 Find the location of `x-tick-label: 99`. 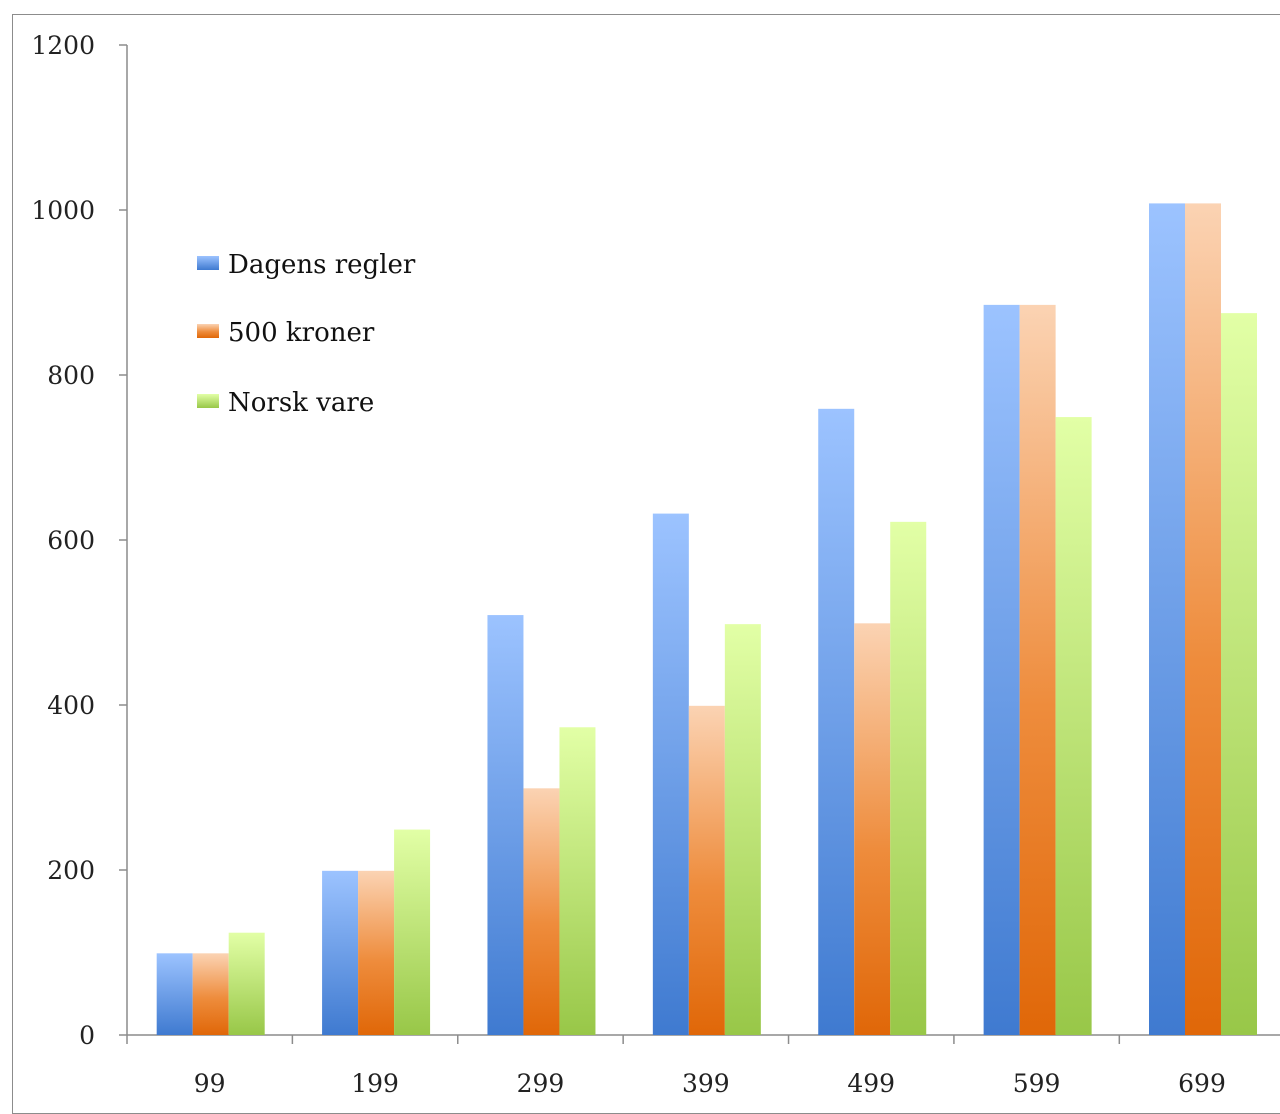

x-tick-label: 99 is located at coordinates (210, 1082).